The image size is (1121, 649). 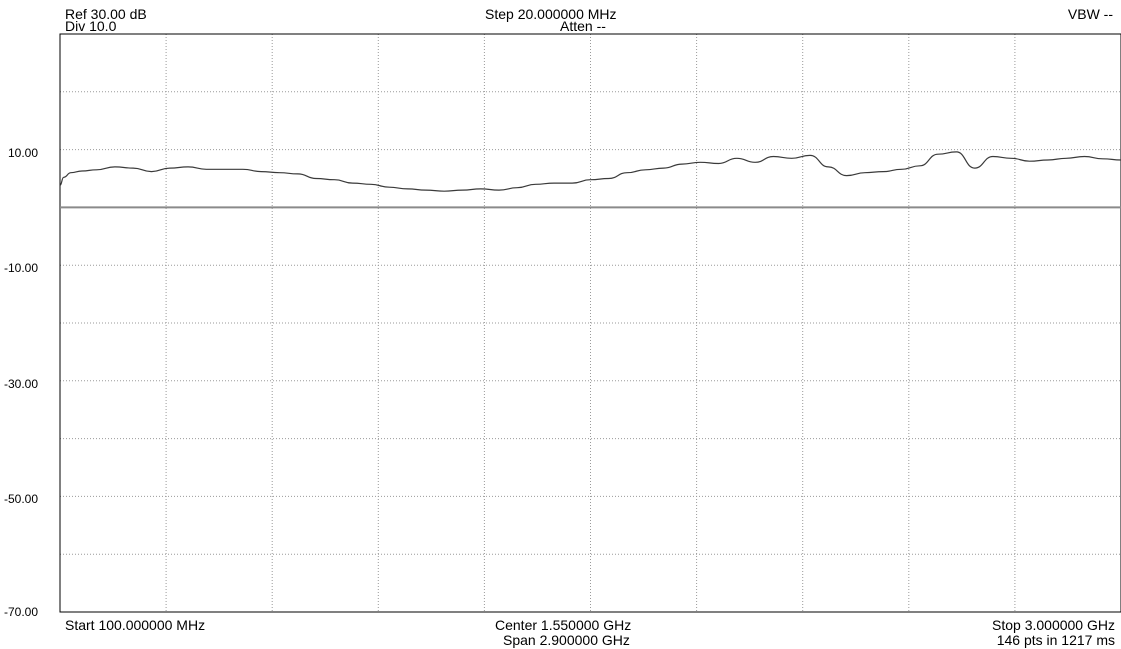 What do you see at coordinates (1090, 14) in the screenshot?
I see `vbw-label: VBW --` at bounding box center [1090, 14].